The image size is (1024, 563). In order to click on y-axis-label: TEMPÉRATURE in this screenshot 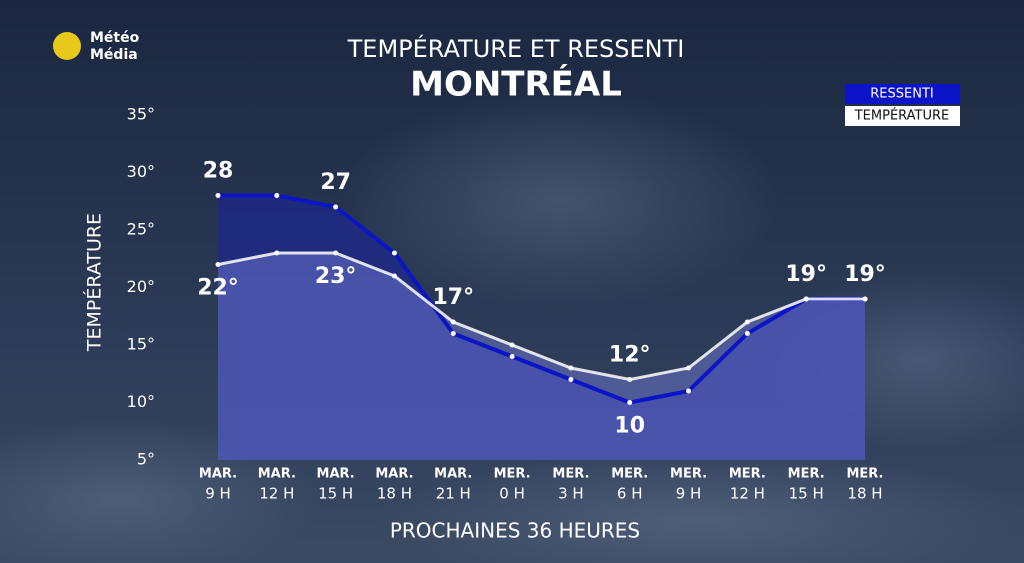, I will do `click(94, 282)`.